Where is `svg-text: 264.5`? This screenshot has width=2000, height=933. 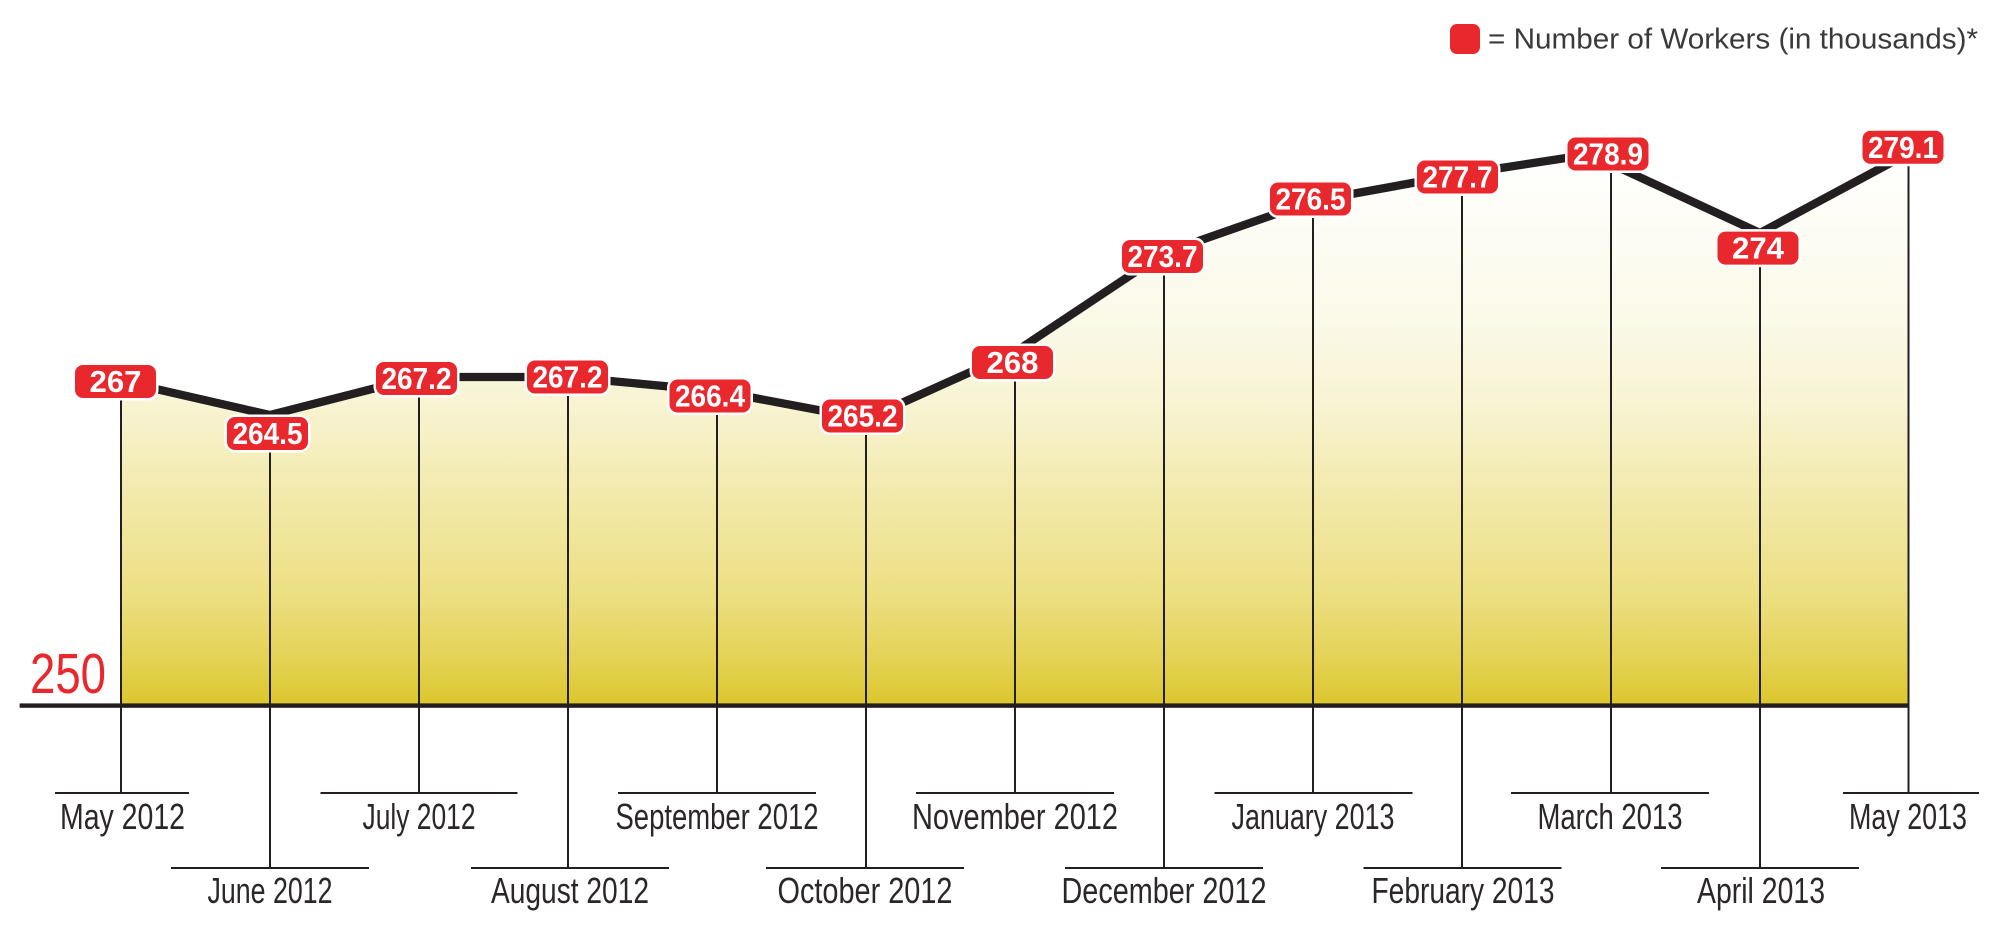 svg-text: 264.5 is located at coordinates (268, 434).